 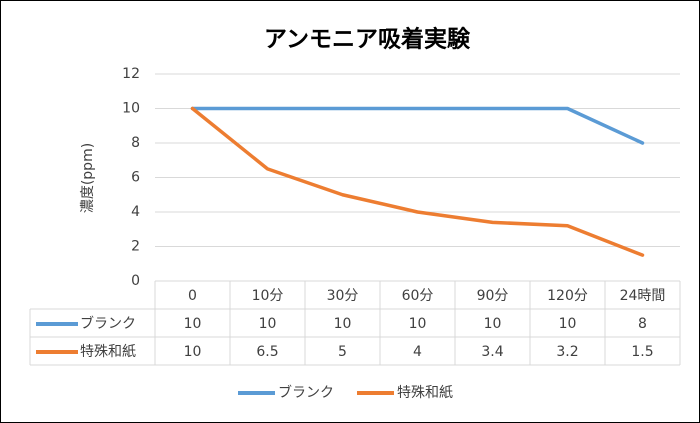 What do you see at coordinates (493, 296) in the screenshot?
I see `x-tick-label: 90分` at bounding box center [493, 296].